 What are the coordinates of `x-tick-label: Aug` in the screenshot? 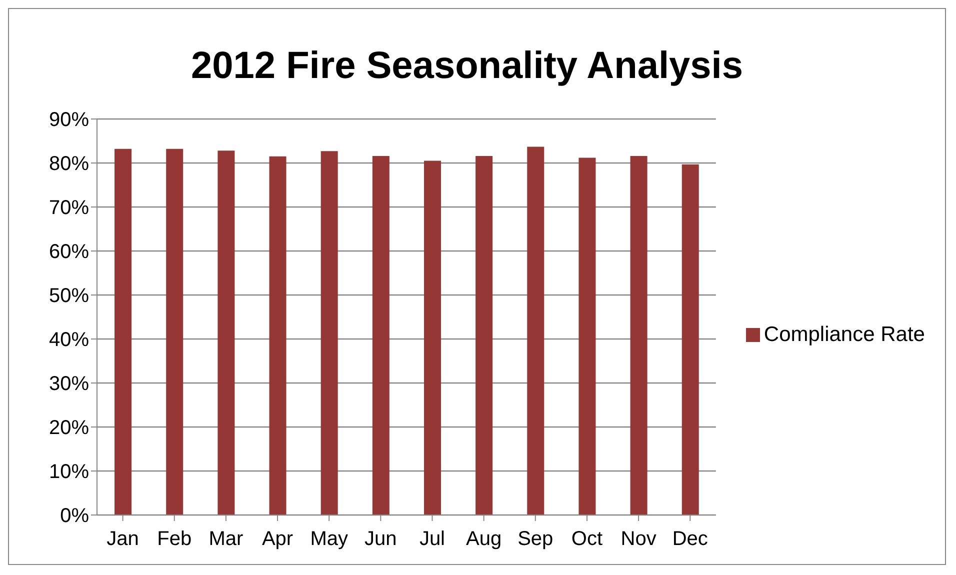 It's located at (484, 539).